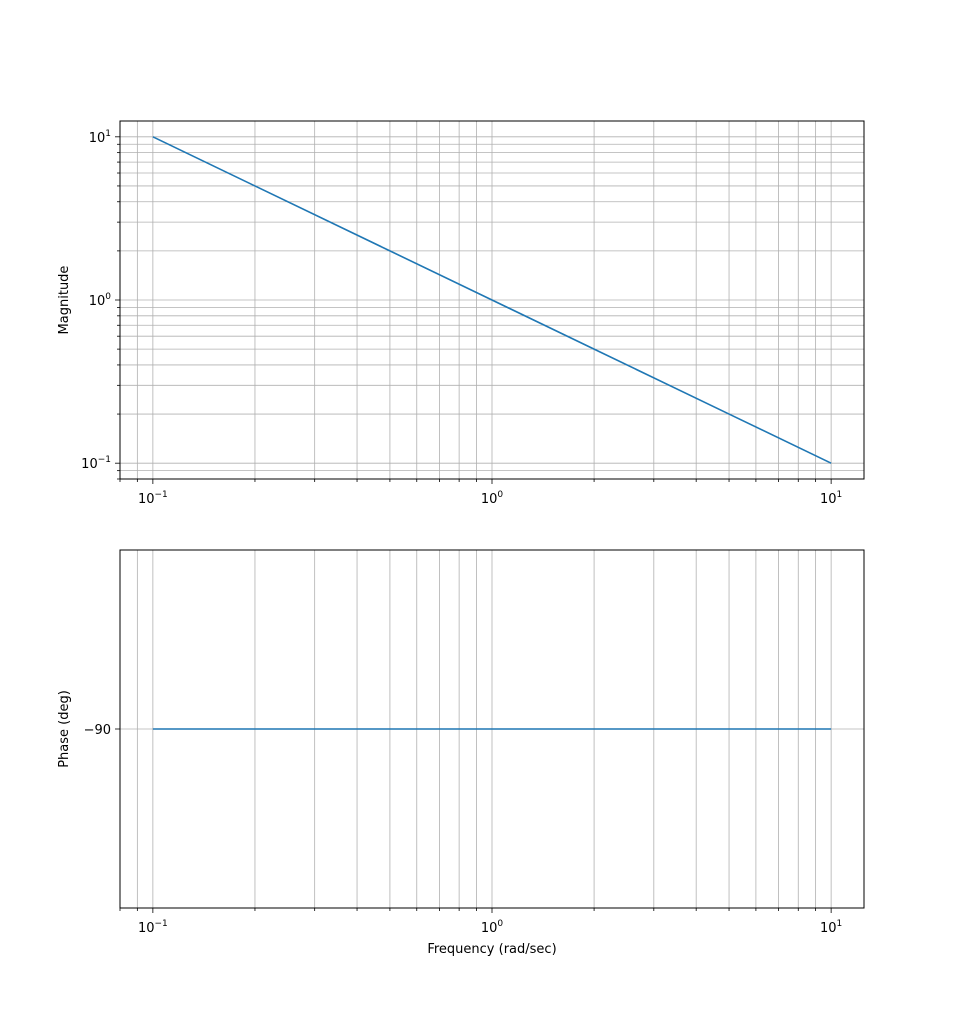  I want to click on y-axis-label: Magnitude, so click(64, 300).